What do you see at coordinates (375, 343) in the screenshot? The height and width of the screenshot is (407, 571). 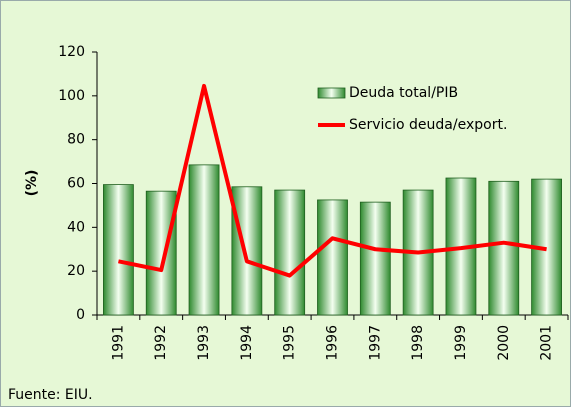 I see `x-tick-label: 1997` at bounding box center [375, 343].